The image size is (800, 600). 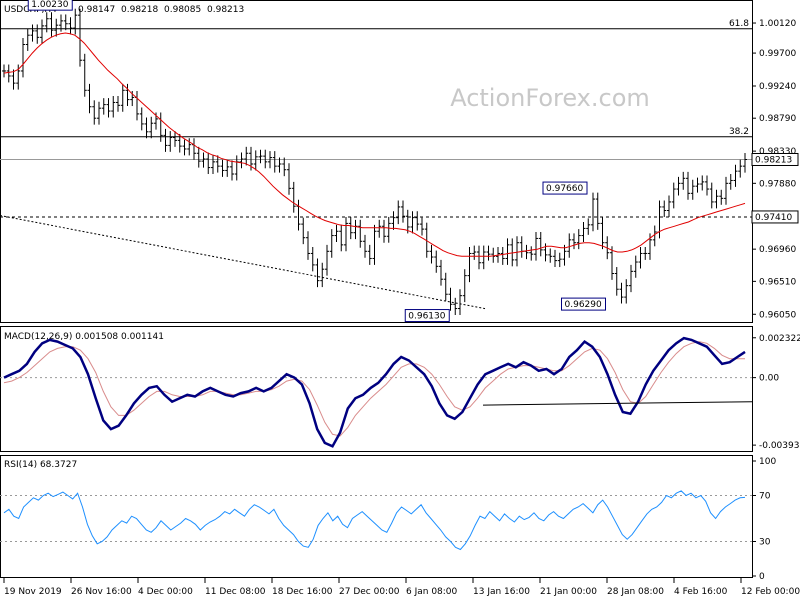 What do you see at coordinates (777, 282) in the screenshot?
I see `price-tick-label: 0.96510` at bounding box center [777, 282].